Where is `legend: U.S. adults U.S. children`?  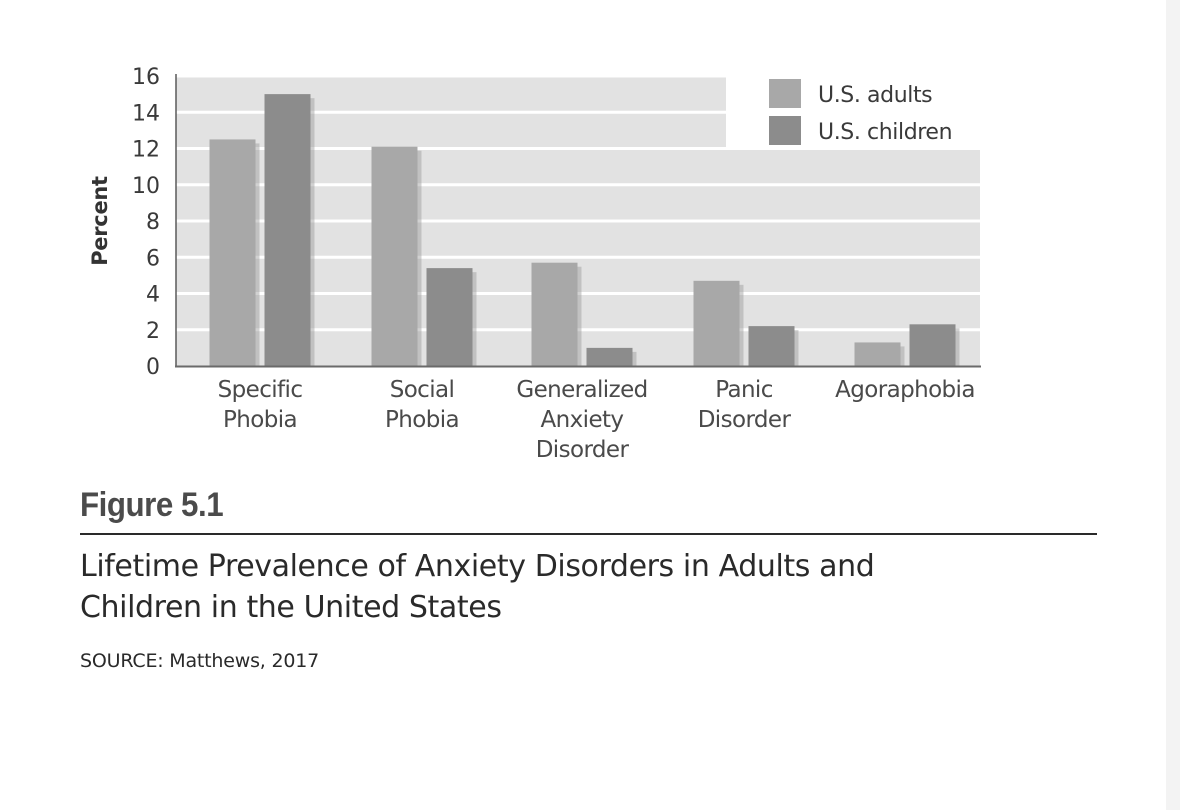 legend: U.S. adults U.S. children is located at coordinates (853, 113).